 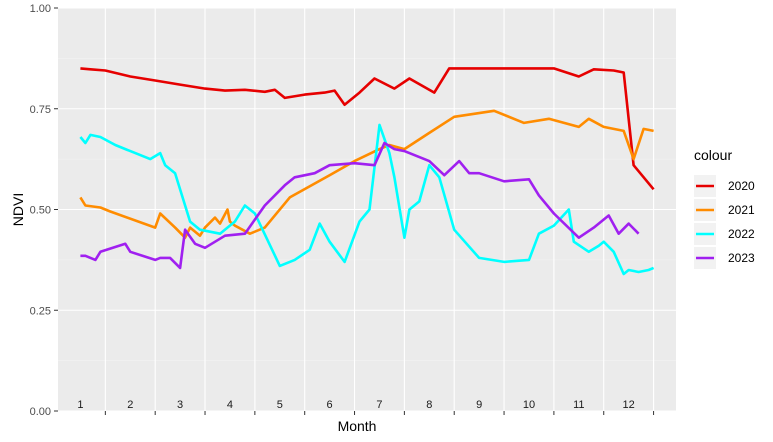 What do you see at coordinates (280, 405) in the screenshot?
I see `month-label: 5` at bounding box center [280, 405].